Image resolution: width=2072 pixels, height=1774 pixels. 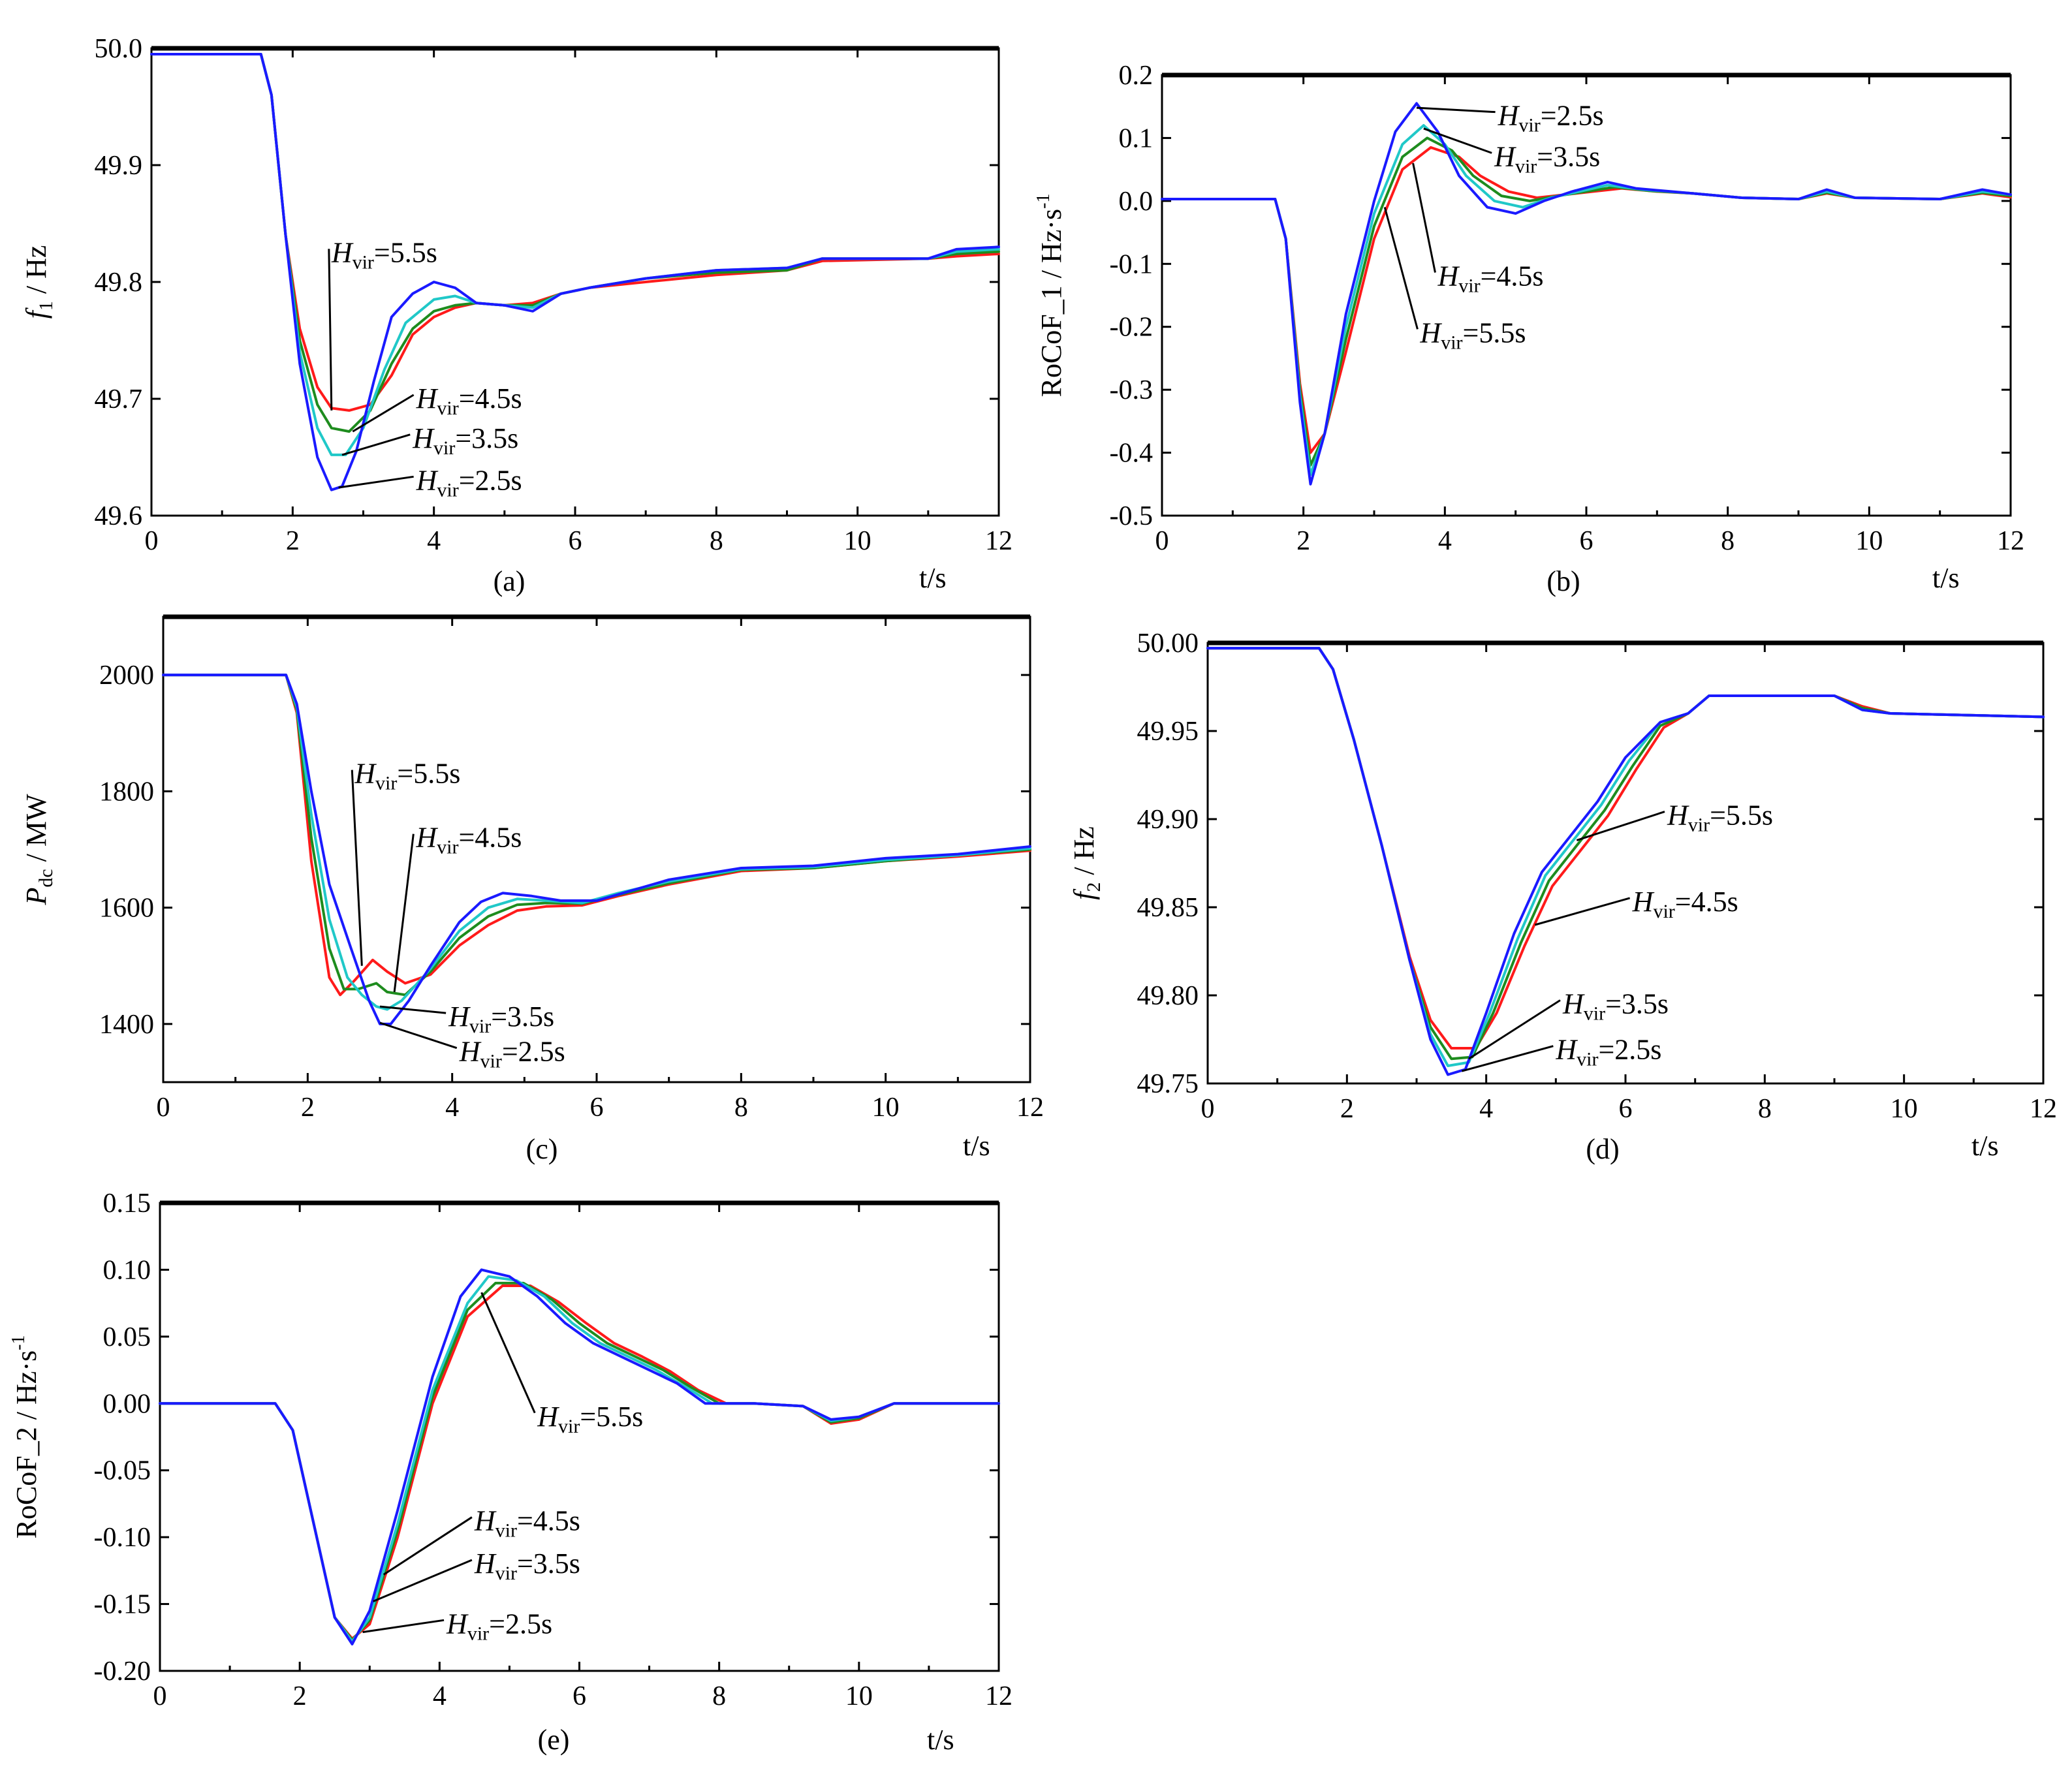 I want to click on y-tick-label: 1600, so click(x=127, y=909).